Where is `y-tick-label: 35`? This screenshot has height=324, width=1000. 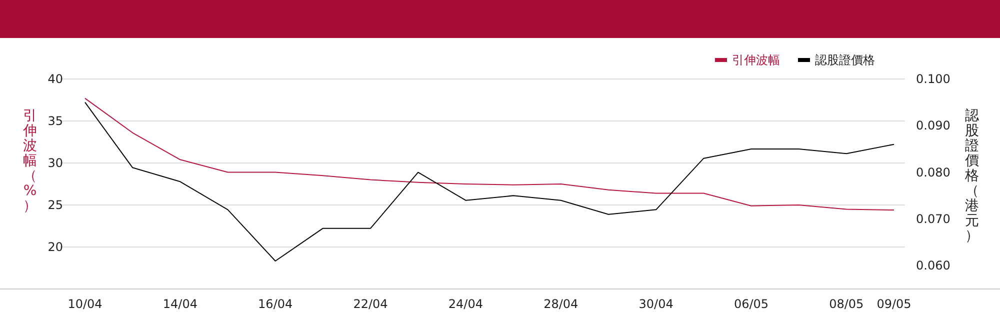
y-tick-label: 35 is located at coordinates (55, 121).